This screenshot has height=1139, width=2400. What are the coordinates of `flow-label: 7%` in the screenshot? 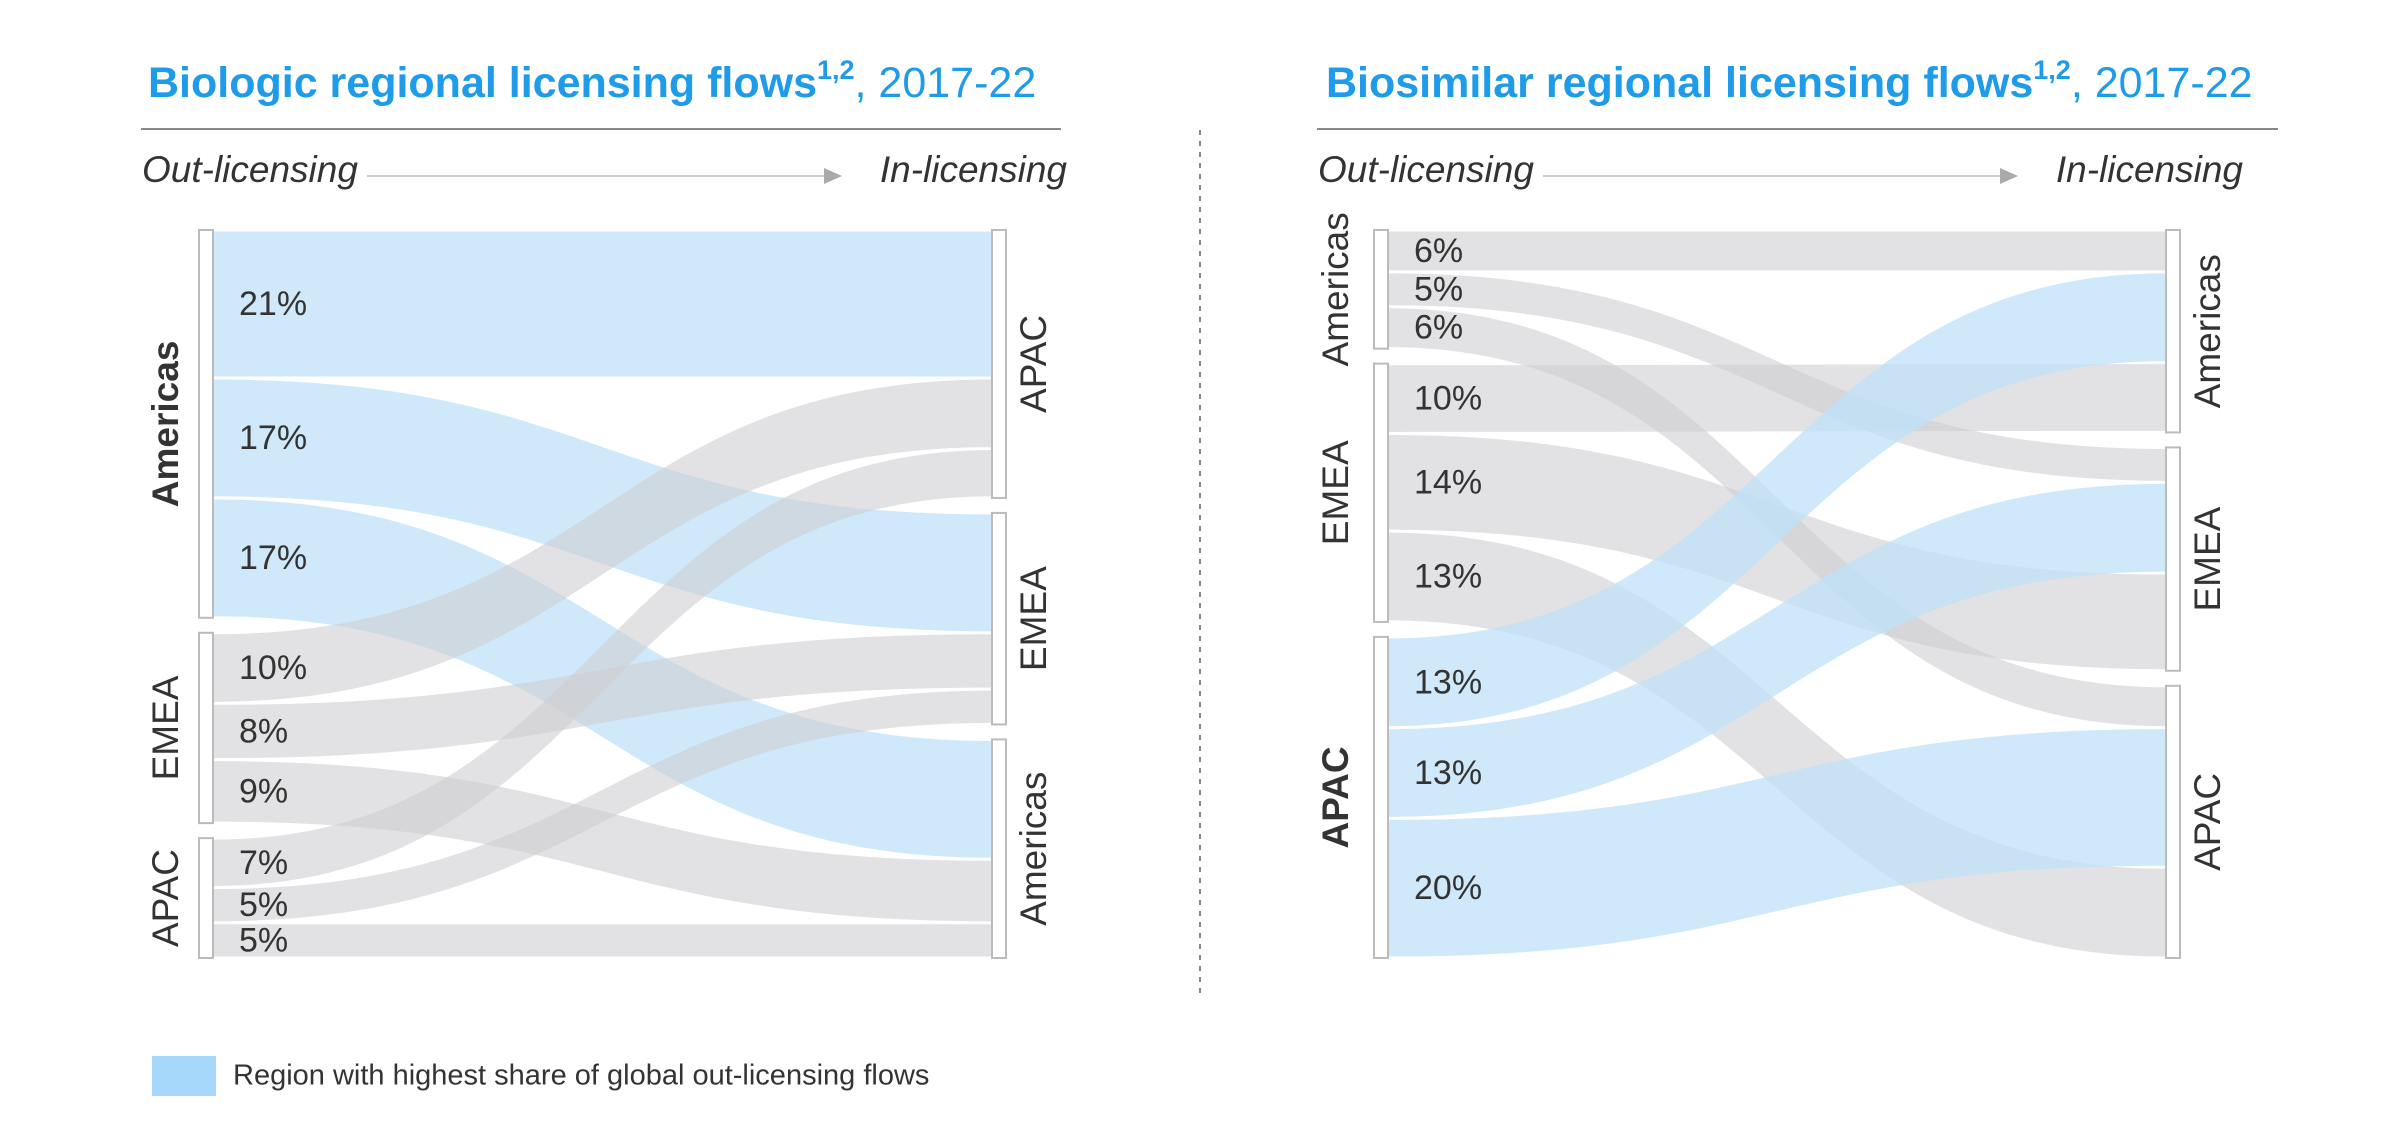 It's located at (263, 863).